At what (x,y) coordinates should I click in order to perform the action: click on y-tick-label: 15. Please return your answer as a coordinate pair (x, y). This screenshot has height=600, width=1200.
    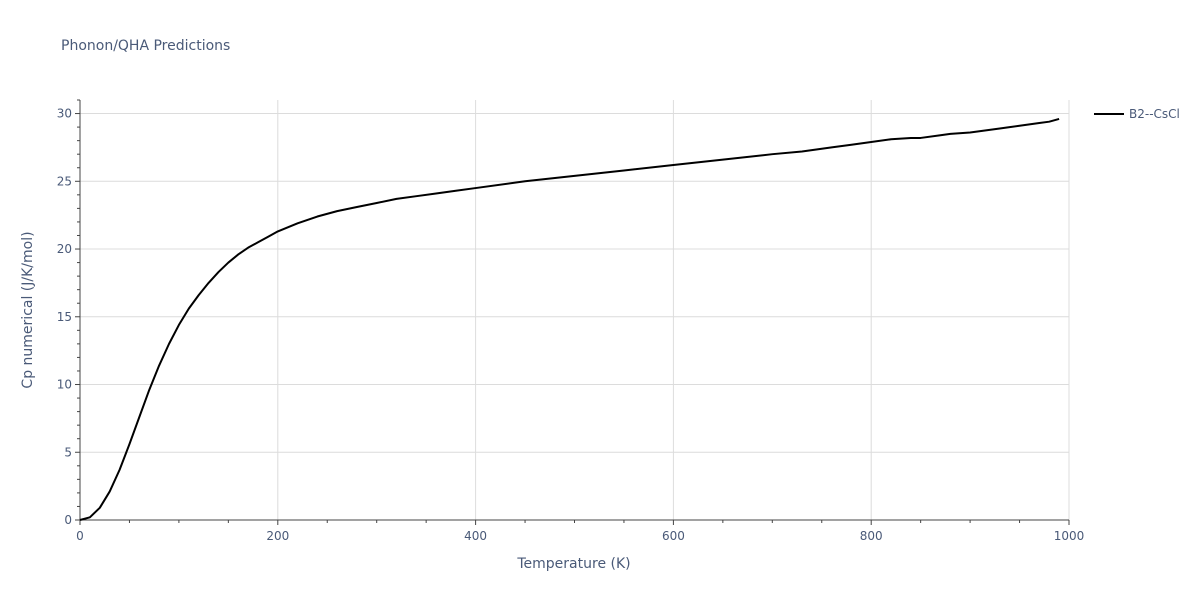
    Looking at the image, I should click on (64, 317).